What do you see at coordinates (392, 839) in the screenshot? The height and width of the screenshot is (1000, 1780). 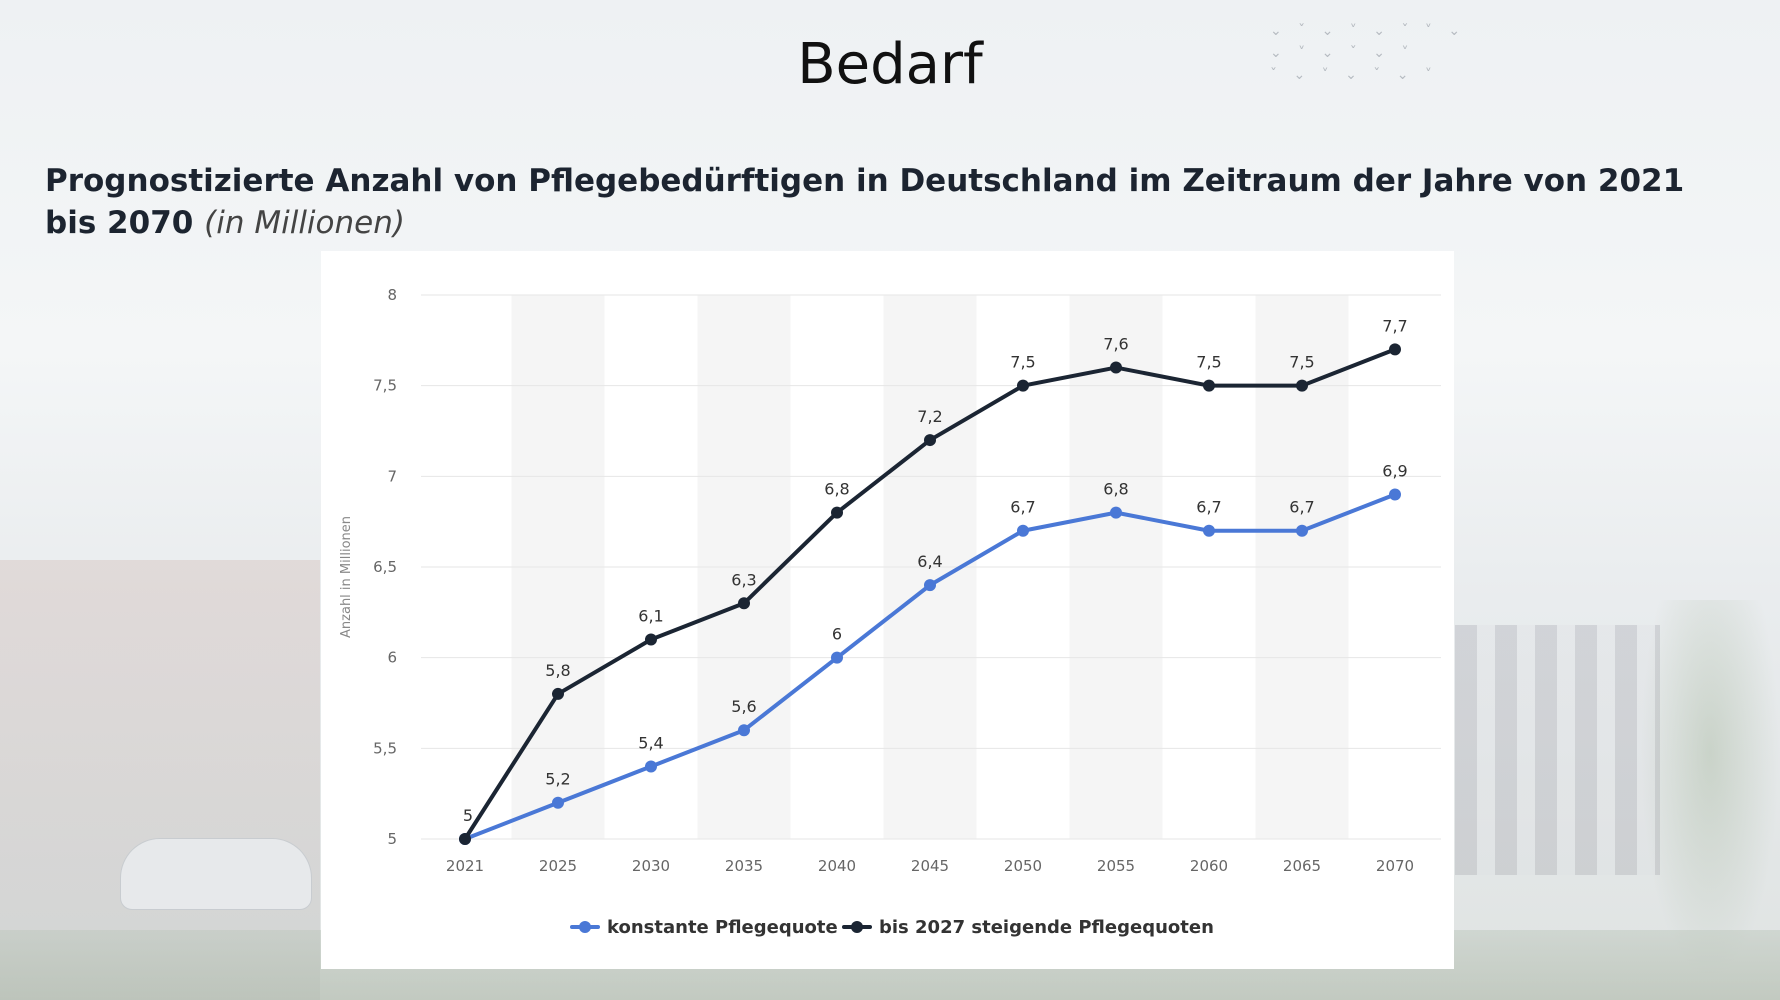 I see `y-tick-label: 5` at bounding box center [392, 839].